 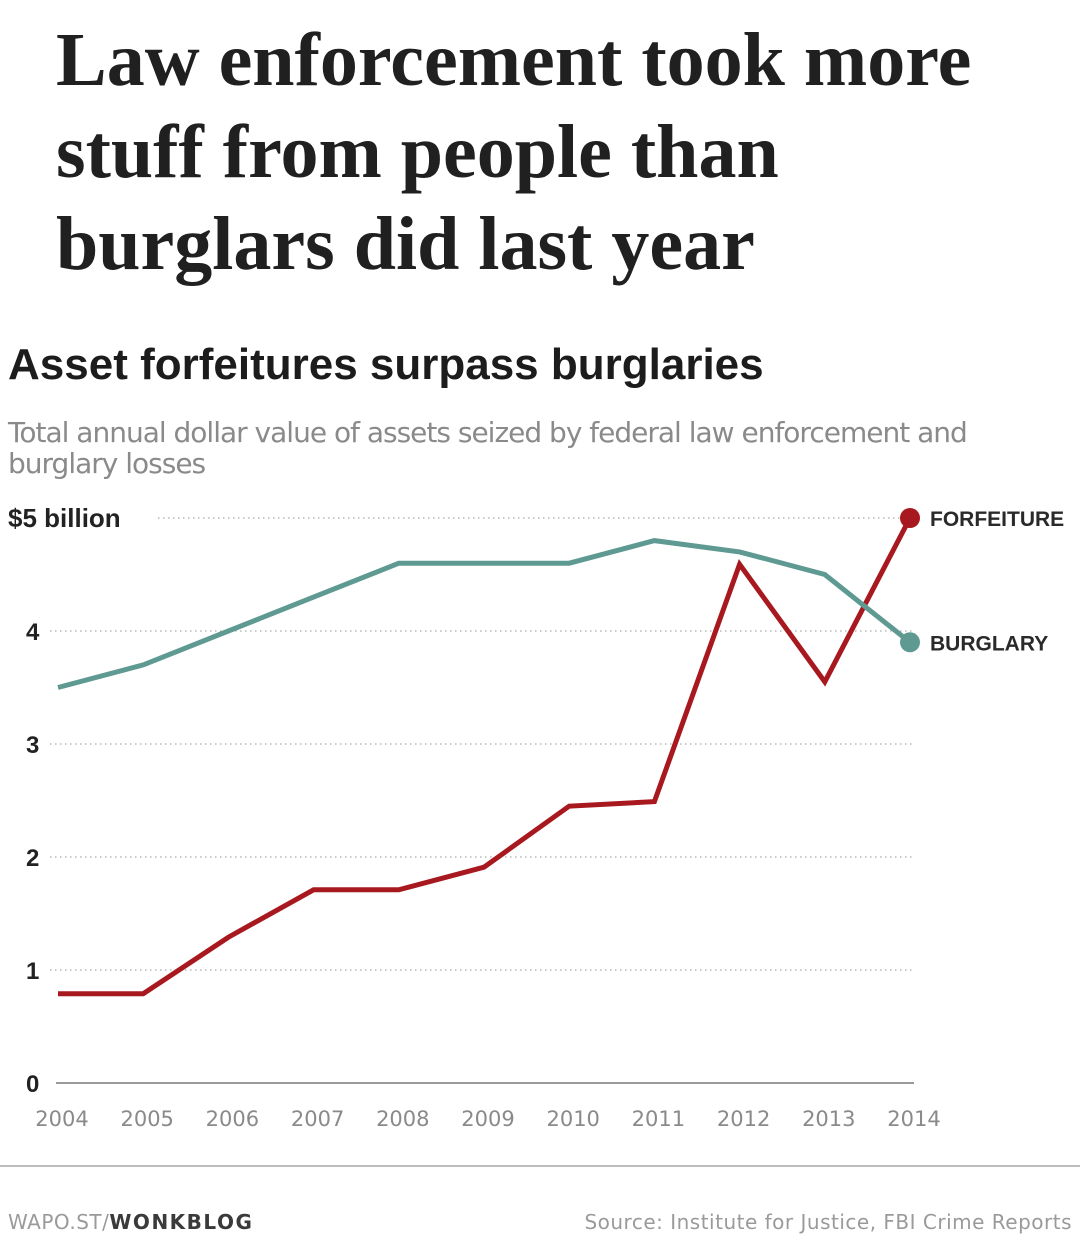 What do you see at coordinates (402, 1119) in the screenshot?
I see `x-tick-label: 2008` at bounding box center [402, 1119].